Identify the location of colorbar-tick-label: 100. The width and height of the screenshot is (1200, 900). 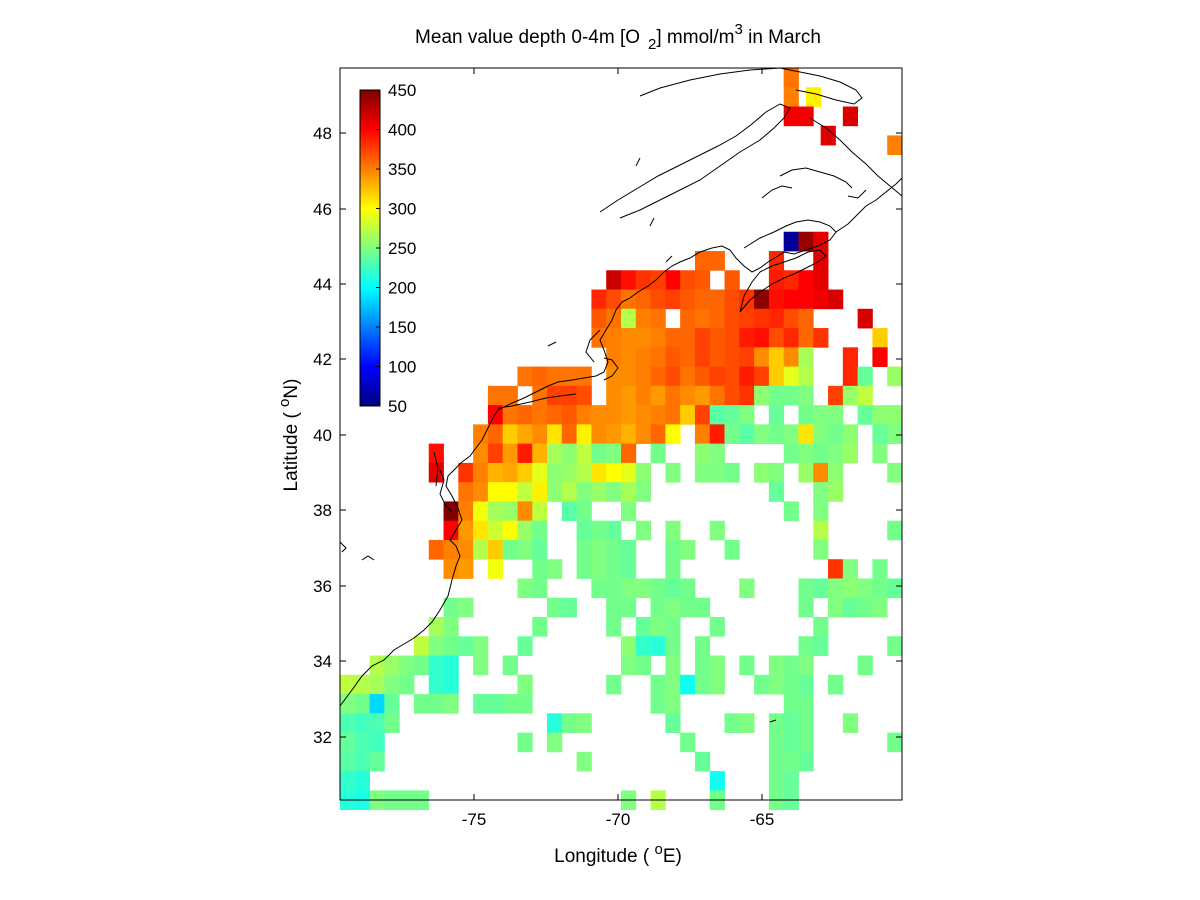
(402, 367).